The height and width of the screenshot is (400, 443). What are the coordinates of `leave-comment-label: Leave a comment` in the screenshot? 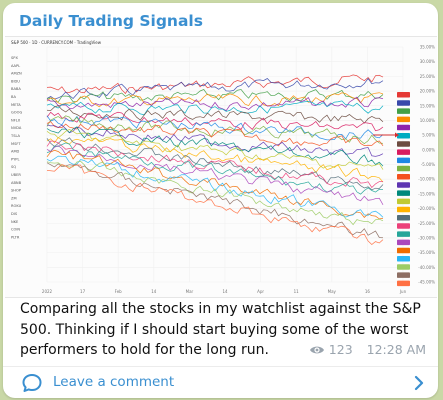 It's located at (114, 382).